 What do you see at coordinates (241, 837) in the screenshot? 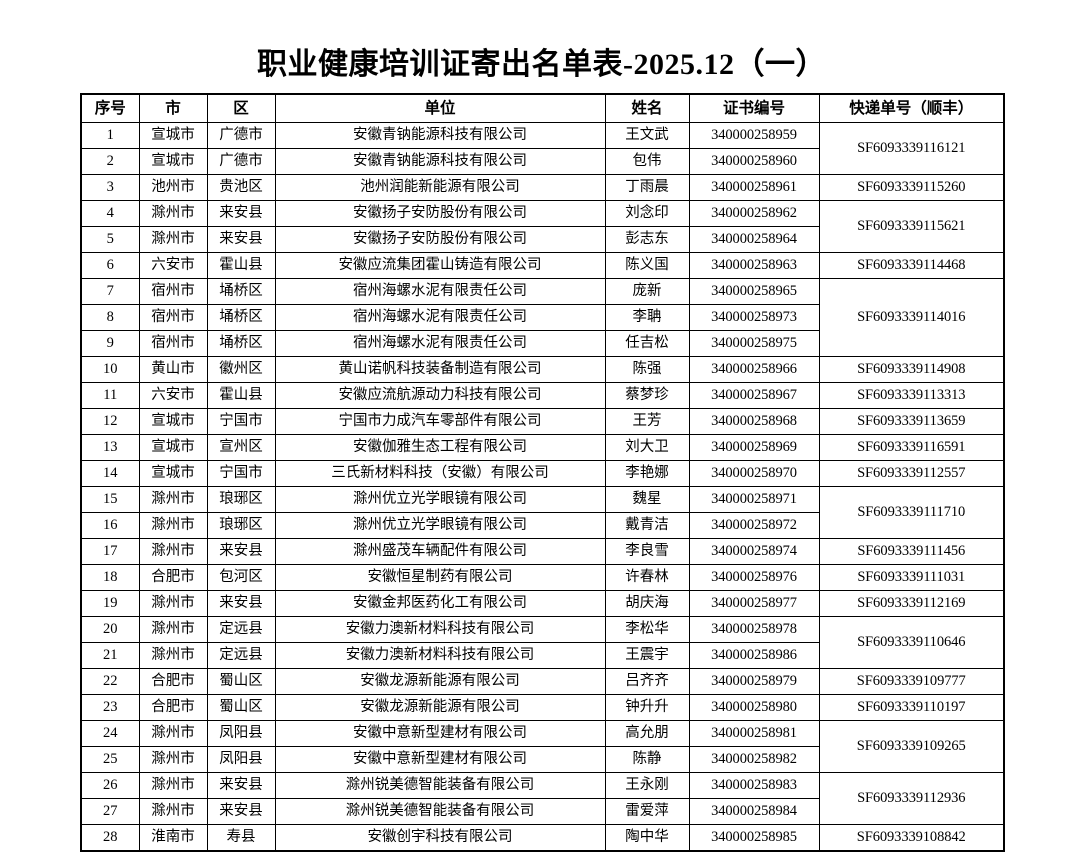
I see `cell-district: 寿县` at bounding box center [241, 837].